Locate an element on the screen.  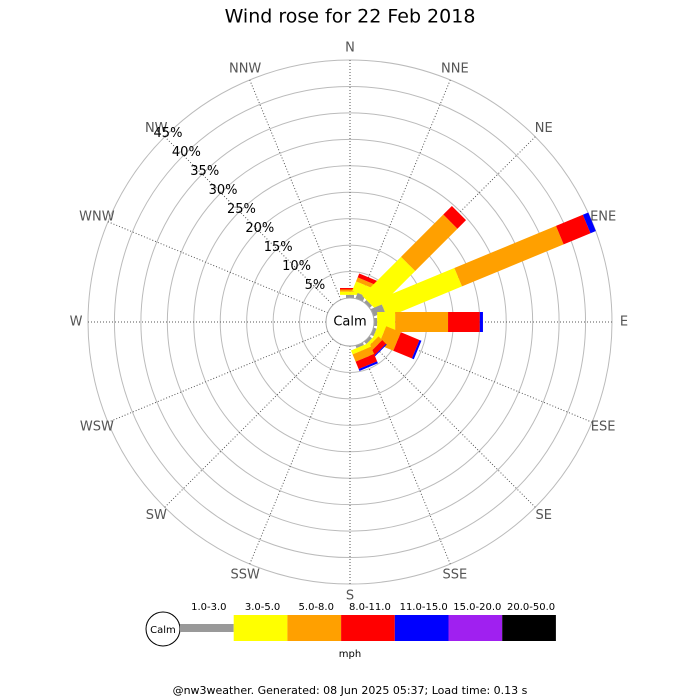
ring-label: 20% is located at coordinates (259, 228).